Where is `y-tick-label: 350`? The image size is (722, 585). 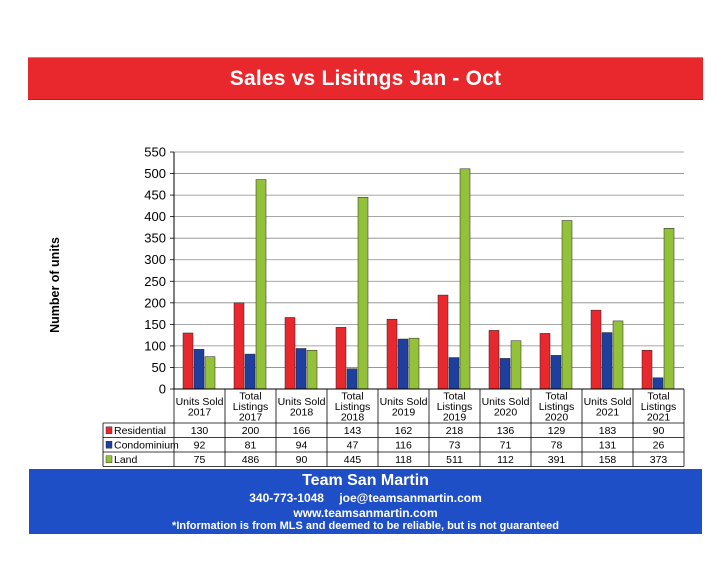 y-tick-label: 350 is located at coordinates (155, 238).